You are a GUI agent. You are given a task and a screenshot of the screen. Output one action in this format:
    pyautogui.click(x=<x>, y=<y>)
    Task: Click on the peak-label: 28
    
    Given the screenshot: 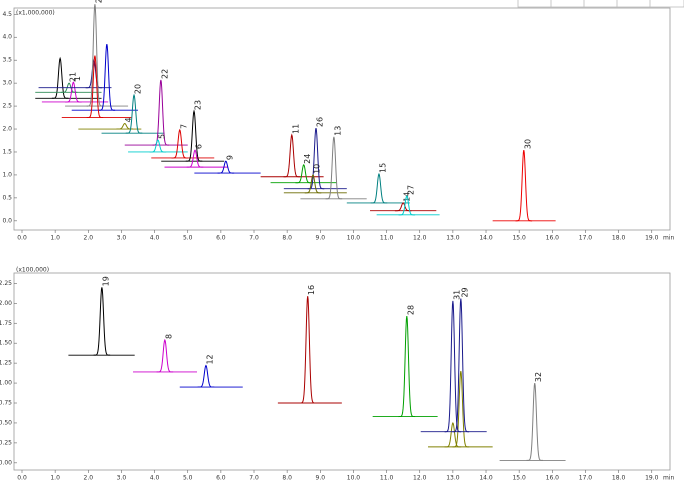 What is the action you would take?
    pyautogui.click(x=410, y=310)
    